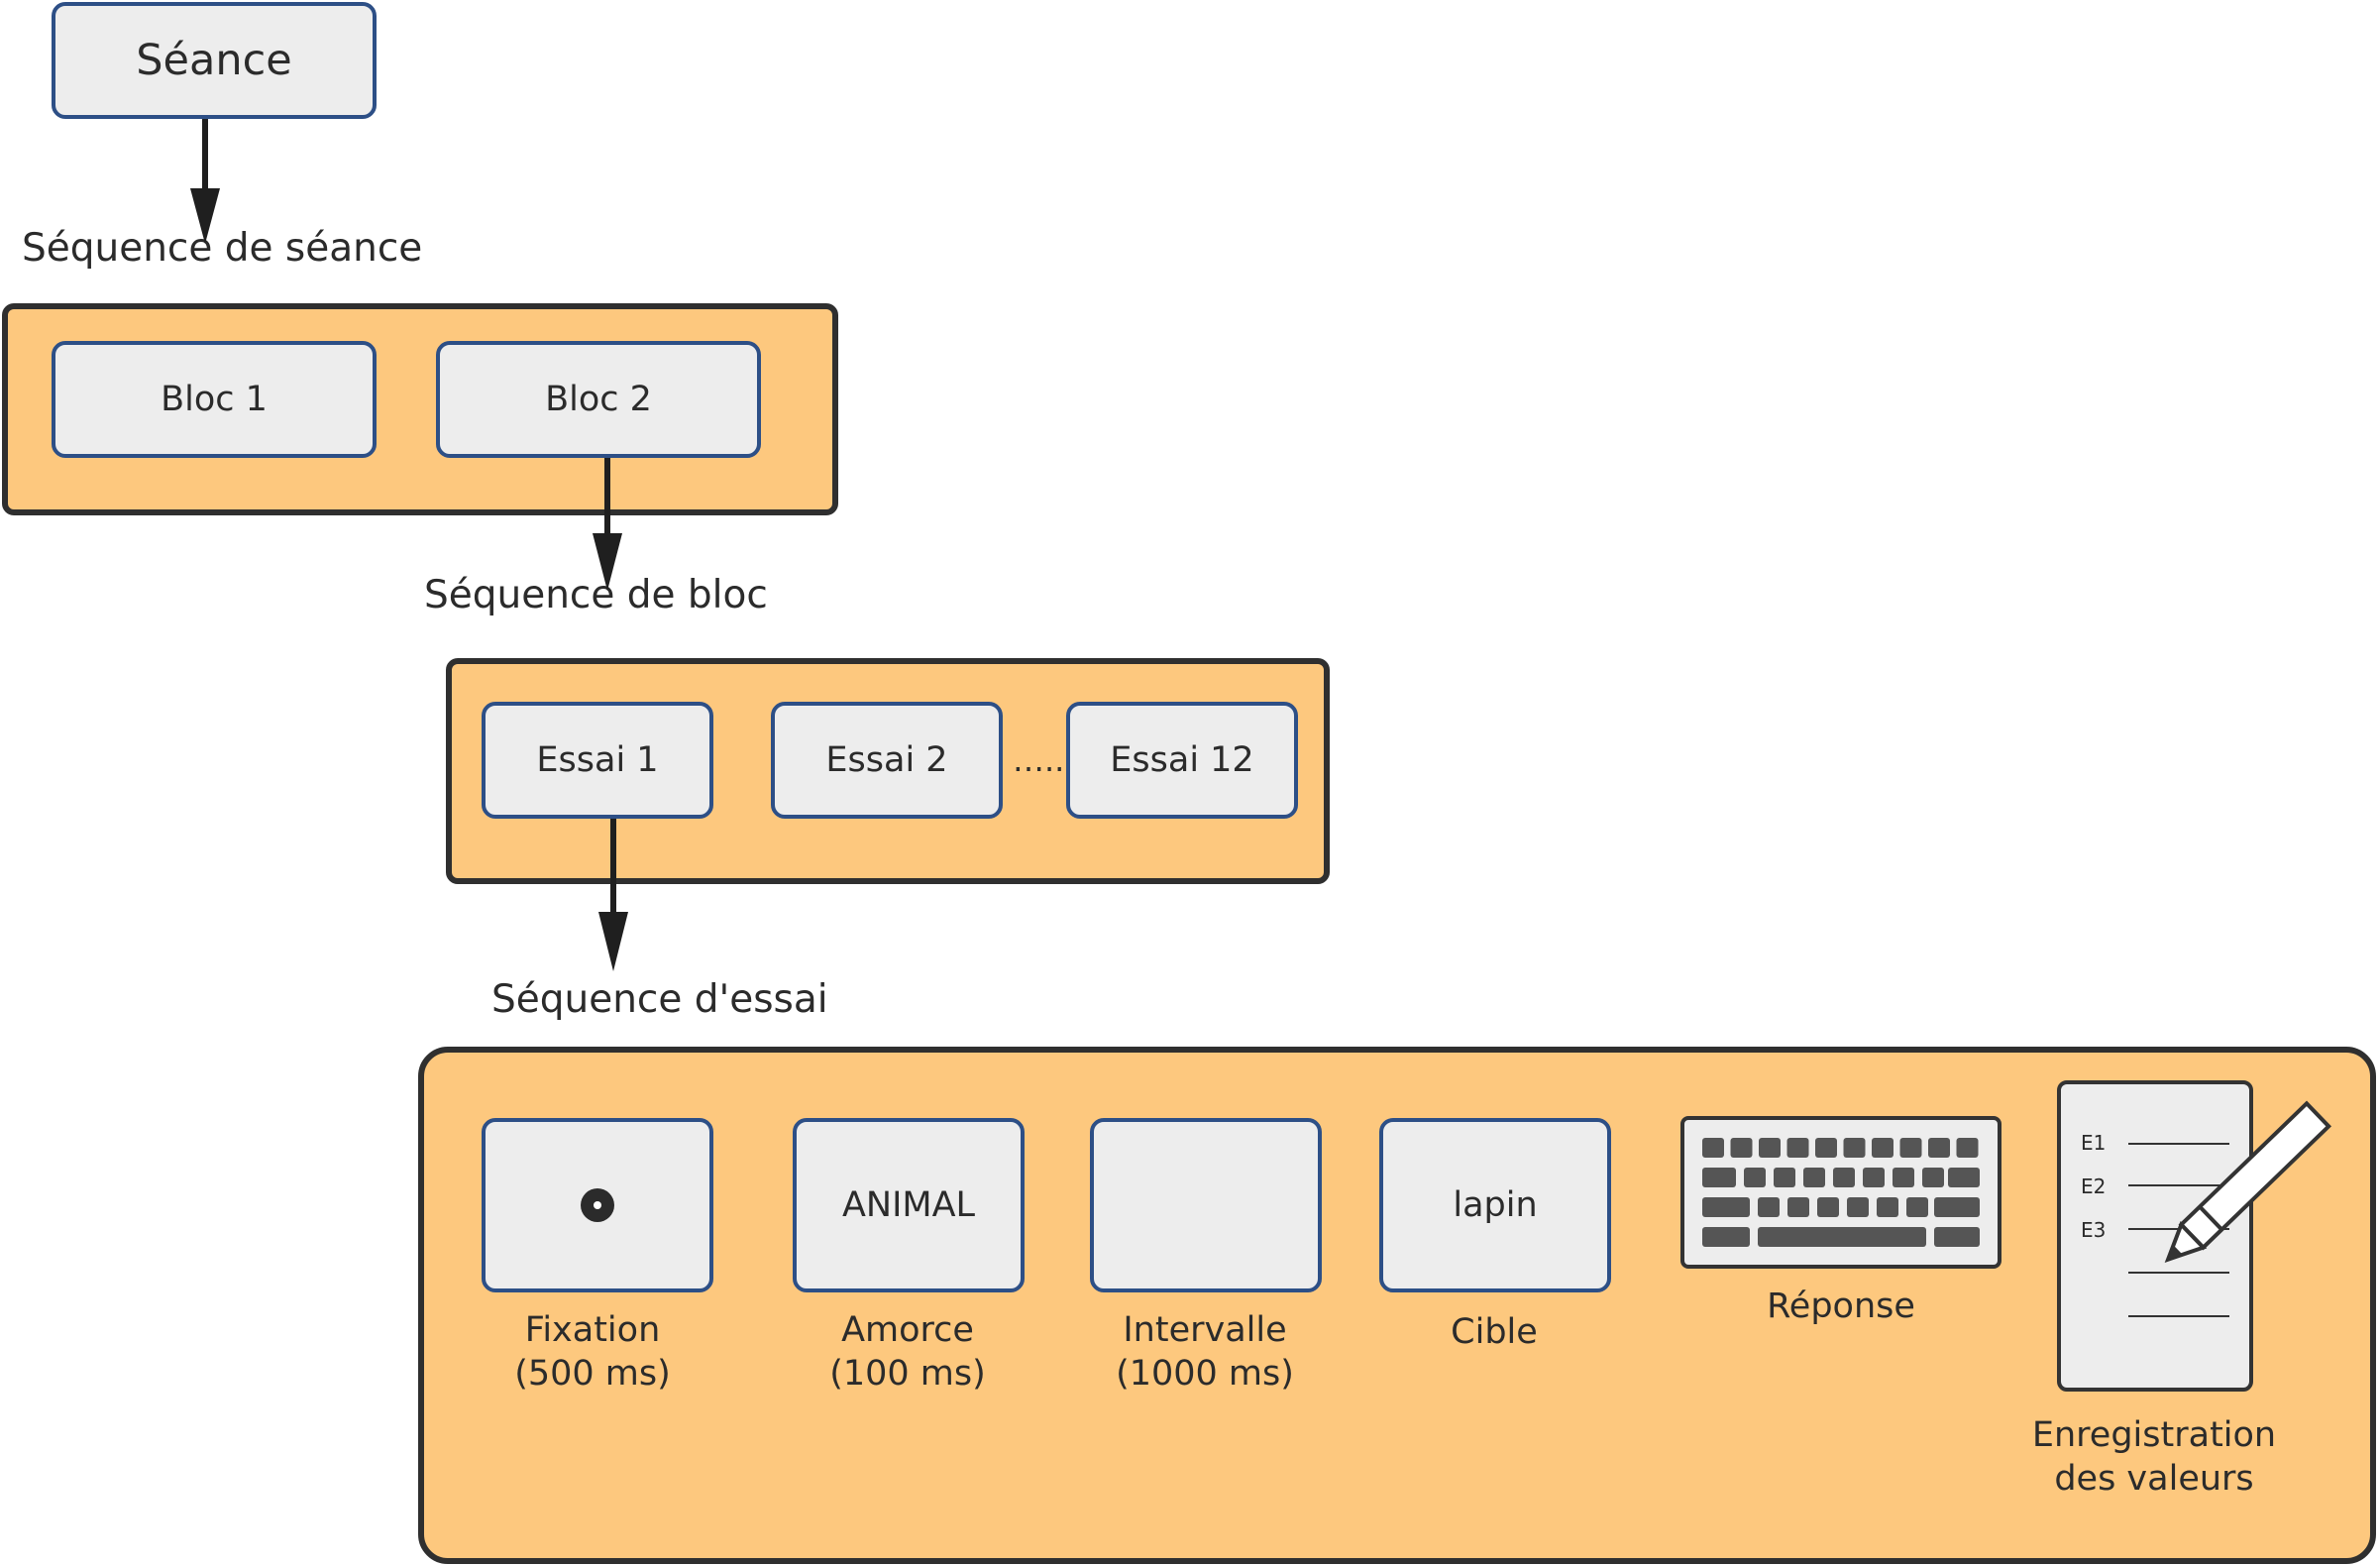 The image size is (2380, 1566). Describe the element at coordinates (222, 248) in the screenshot. I see `session-sequence-label: Séquence de séance` at that location.